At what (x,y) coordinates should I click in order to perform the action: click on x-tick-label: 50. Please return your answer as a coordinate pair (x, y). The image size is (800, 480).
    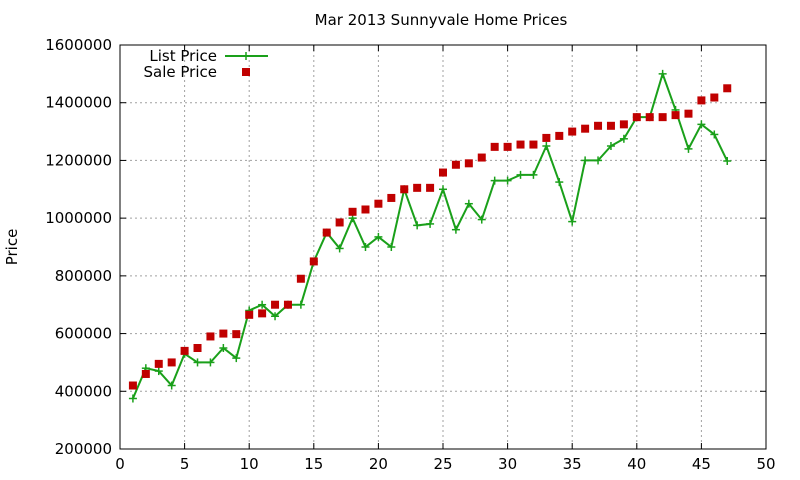
    Looking at the image, I should click on (765, 464).